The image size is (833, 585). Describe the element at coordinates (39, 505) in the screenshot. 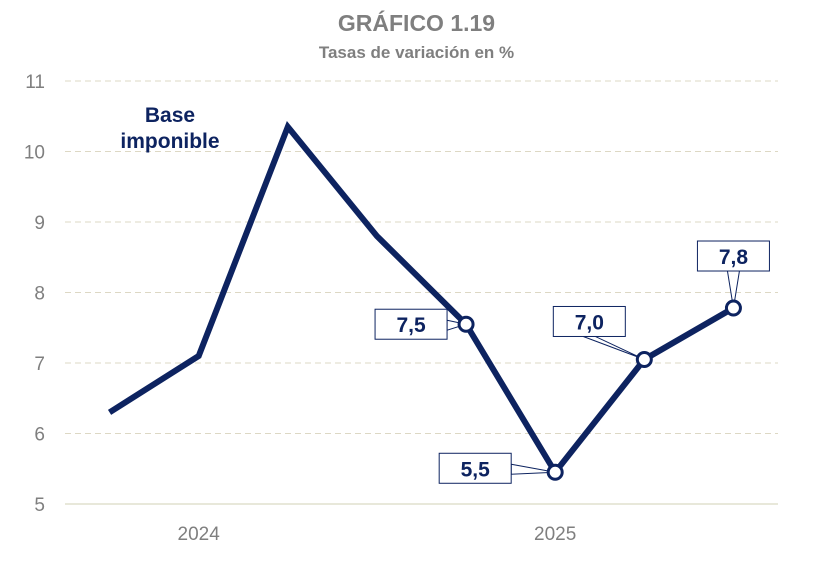

I see `y-tick-label: 5` at that location.